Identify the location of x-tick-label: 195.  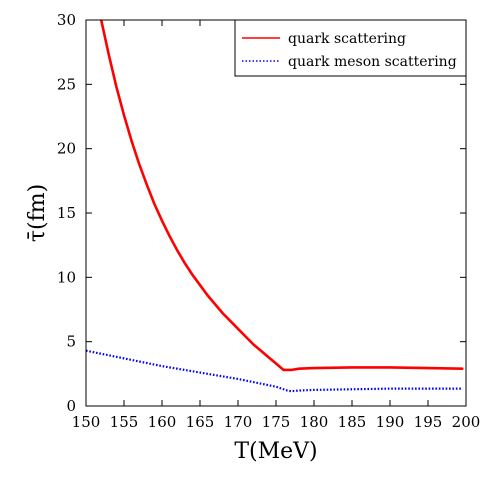
(428, 422).